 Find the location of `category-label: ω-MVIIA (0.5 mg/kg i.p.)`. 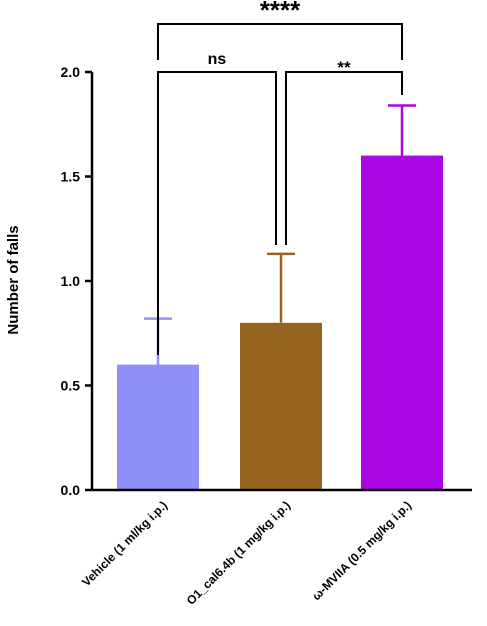

category-label: ω-MVIIA (0.5 mg/kg i.p.) is located at coordinates (361, 550).